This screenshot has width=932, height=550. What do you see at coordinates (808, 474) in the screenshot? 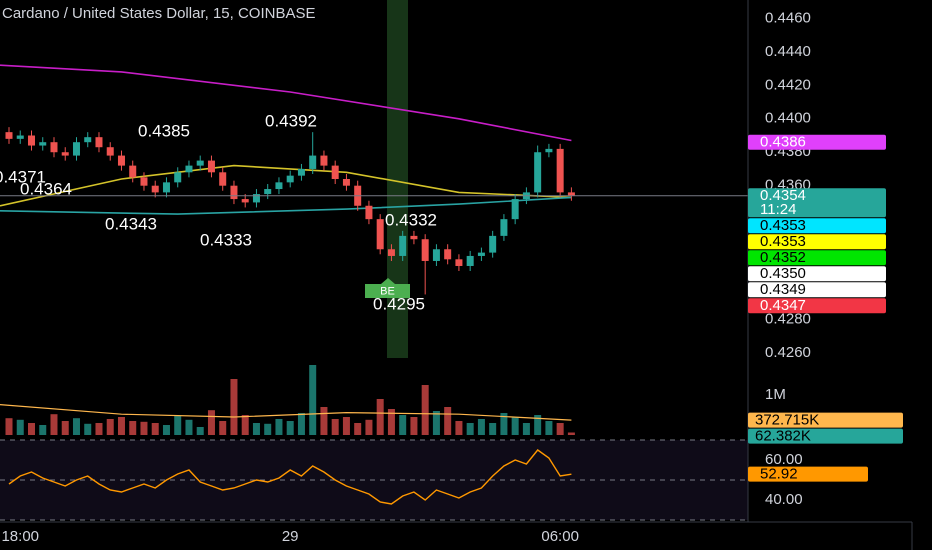
I see `rsi-label-box` at bounding box center [808, 474].